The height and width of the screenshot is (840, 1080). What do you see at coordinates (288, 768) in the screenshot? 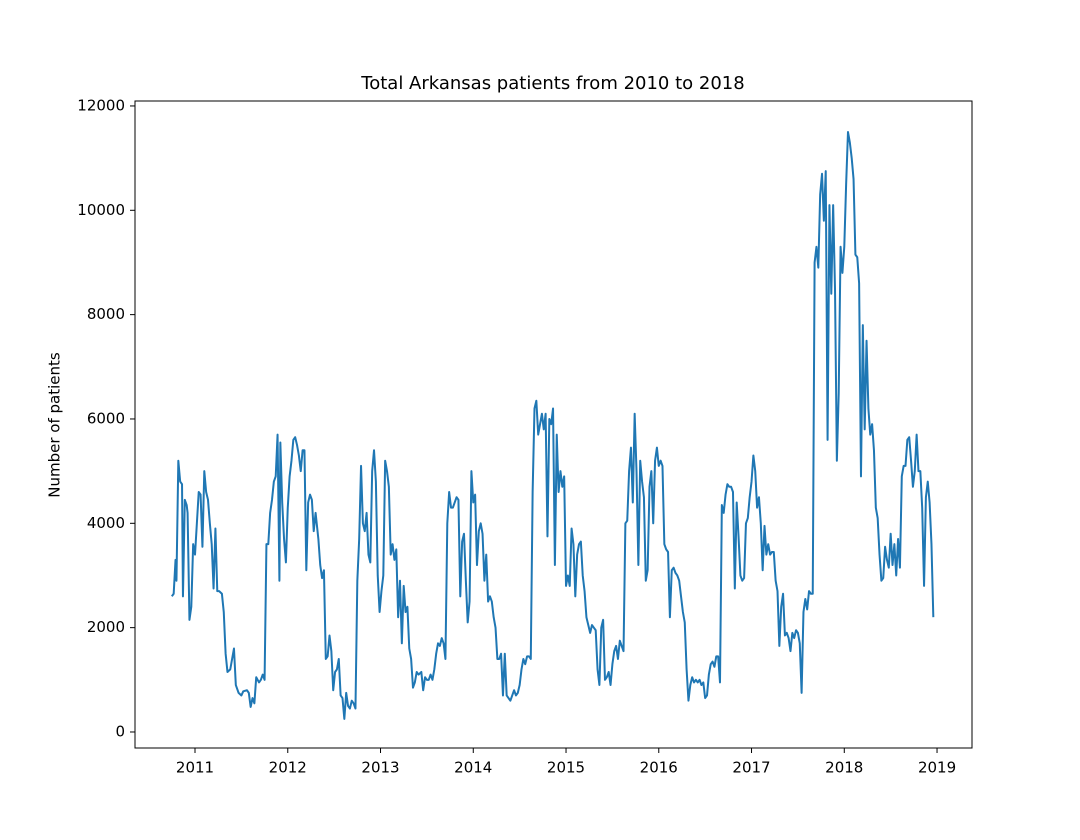
I see `x-tick-label: 2012` at bounding box center [288, 768].